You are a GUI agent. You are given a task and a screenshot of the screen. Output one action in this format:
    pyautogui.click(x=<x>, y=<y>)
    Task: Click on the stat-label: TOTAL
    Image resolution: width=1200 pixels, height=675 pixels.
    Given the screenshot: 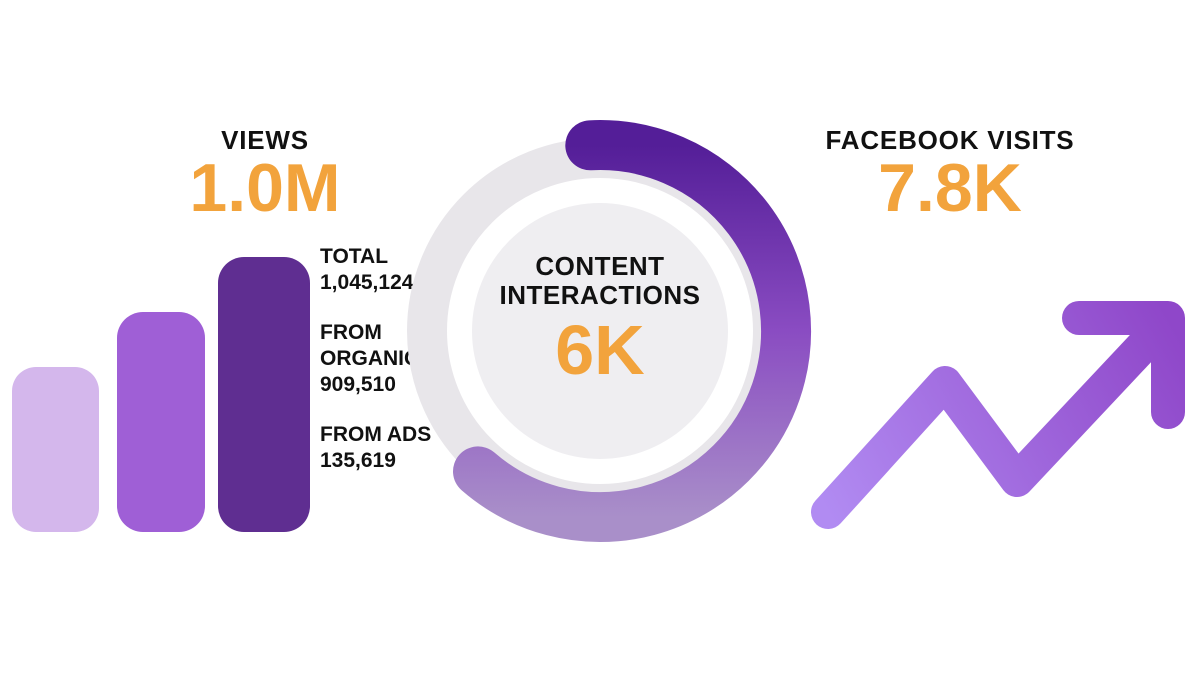 What is the action you would take?
    pyautogui.click(x=354, y=256)
    